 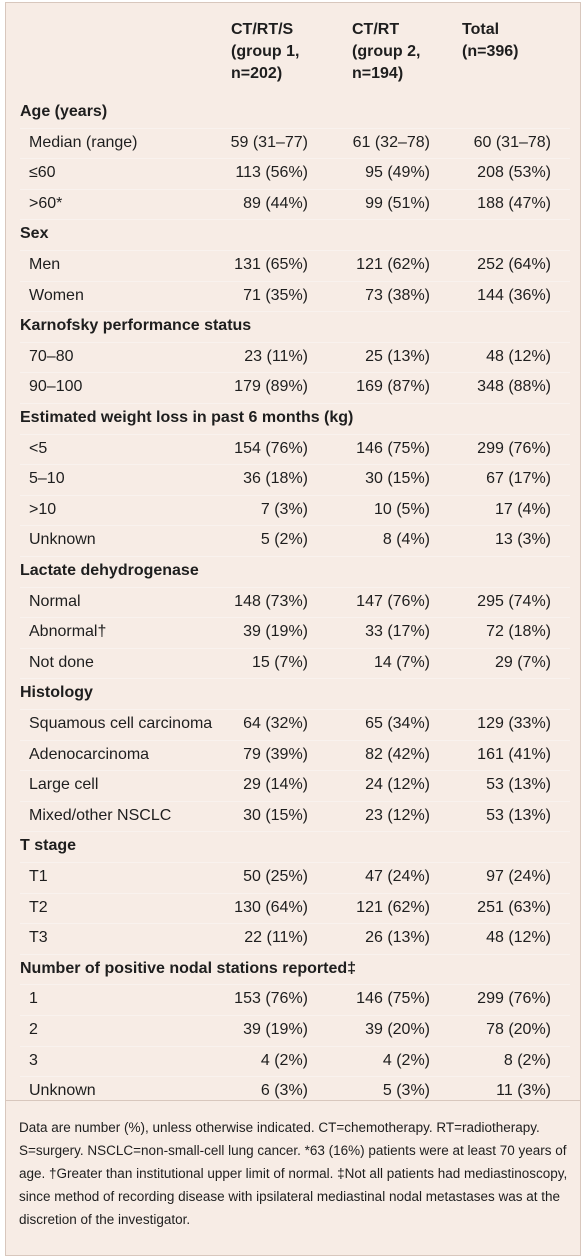 I want to click on table-row: >60* 89 (44%) 99 (51%) 188 (47%), so click(x=293, y=204).